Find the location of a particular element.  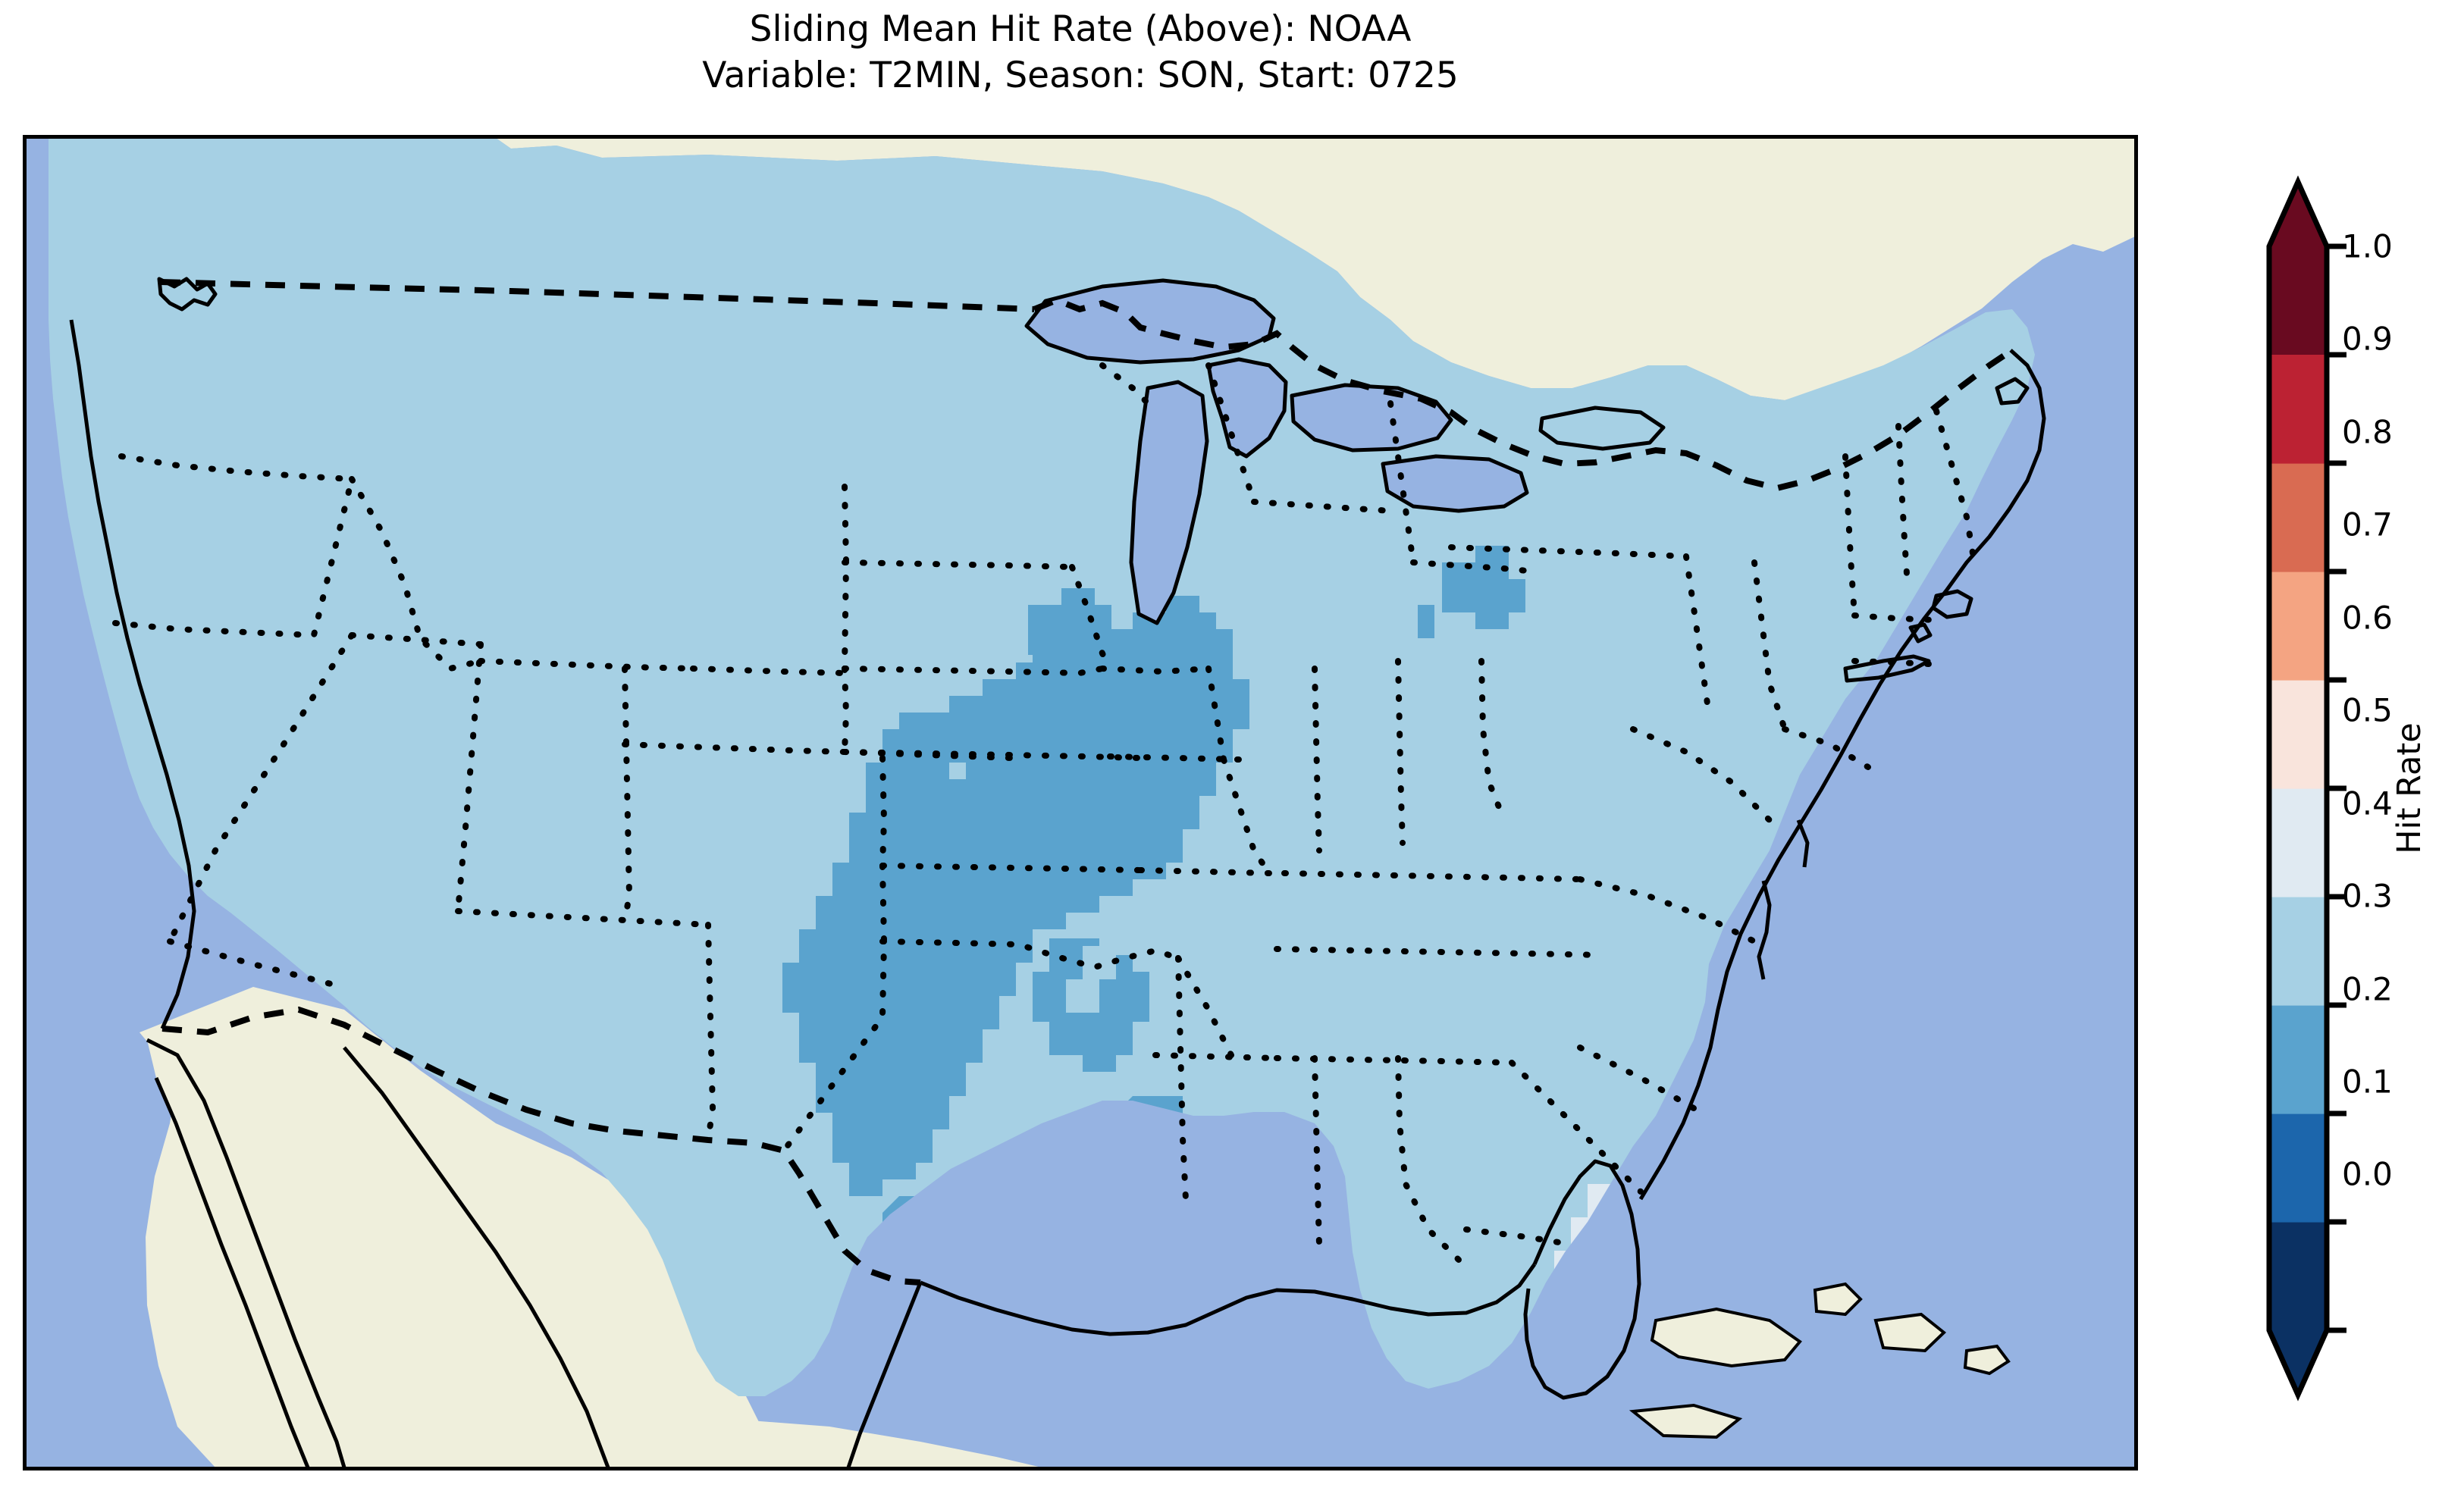

atlantic-coastline is located at coordinates (1842, 775).